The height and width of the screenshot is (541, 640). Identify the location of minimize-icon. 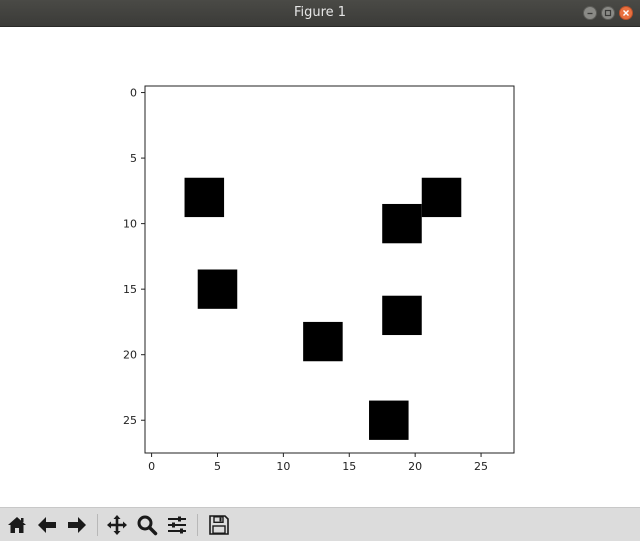
(590, 13).